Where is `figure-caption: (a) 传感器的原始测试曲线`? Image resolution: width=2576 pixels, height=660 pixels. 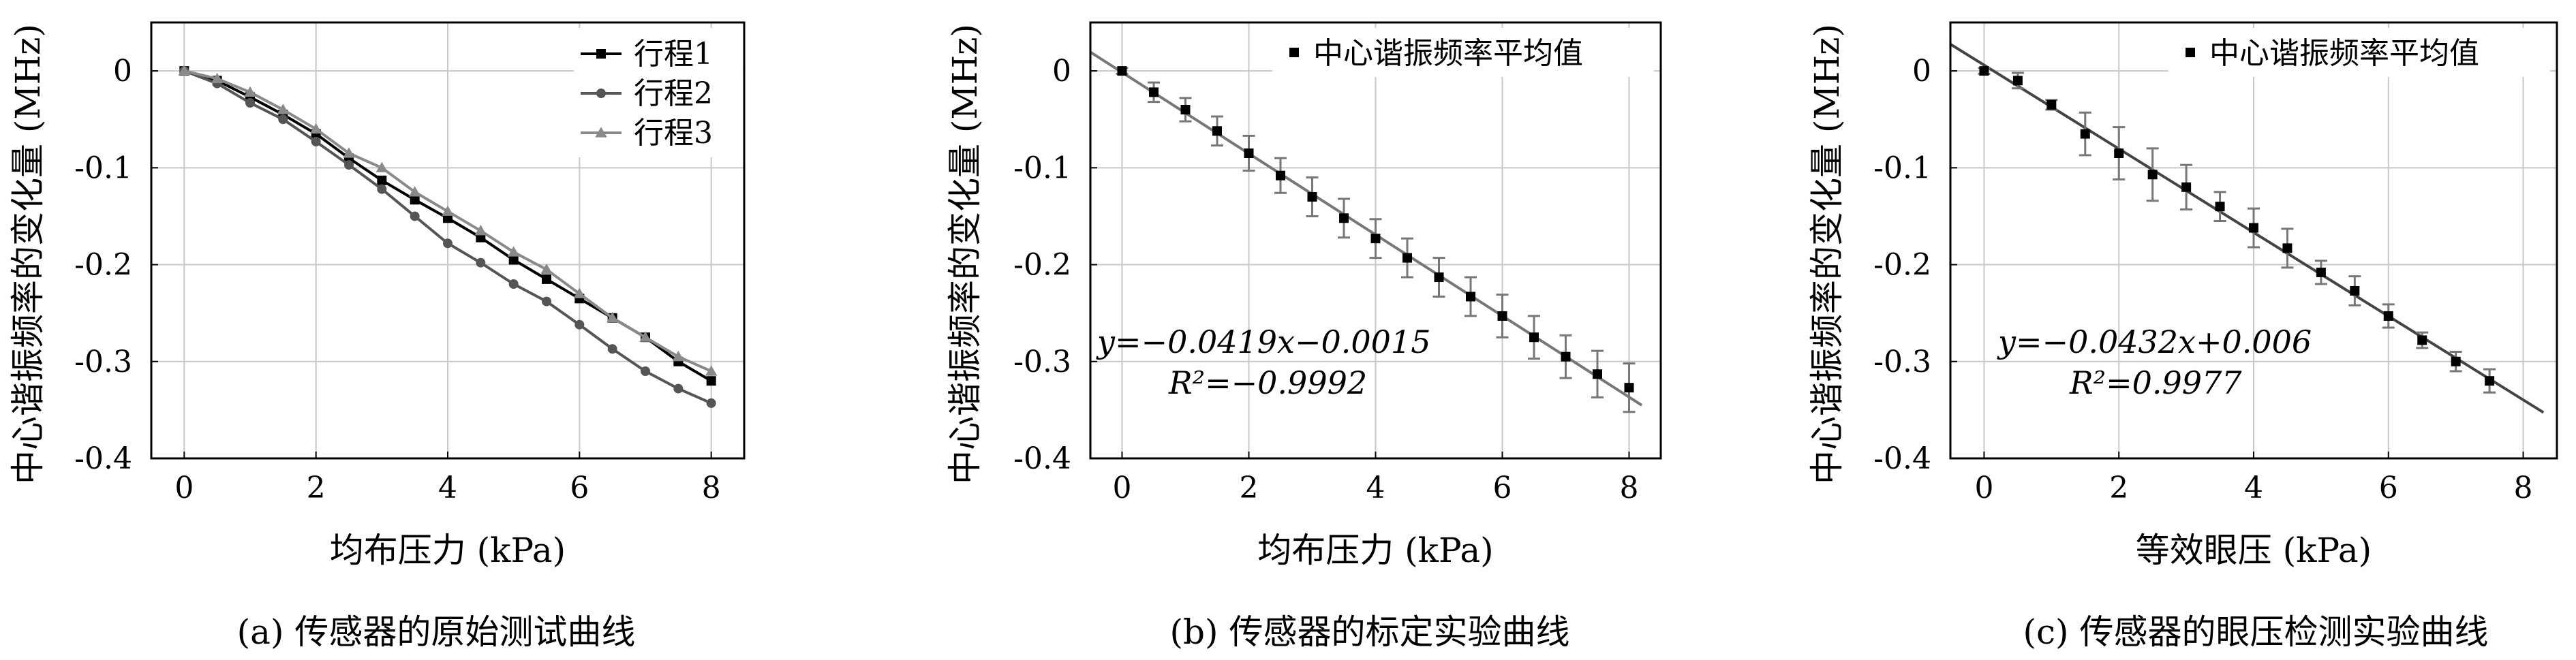 figure-caption: (a) 传感器的原始测试曲线 is located at coordinates (436, 632).